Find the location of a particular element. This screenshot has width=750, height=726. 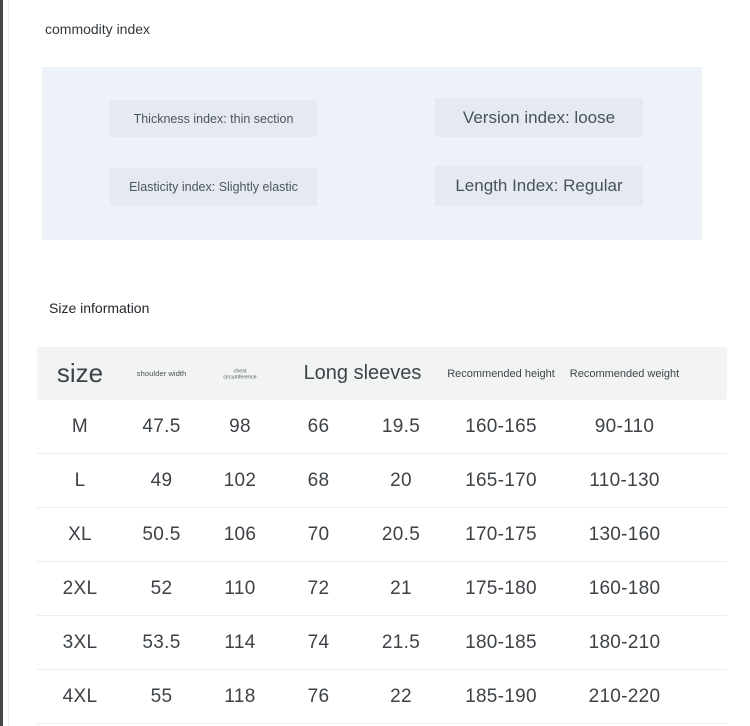

size-table-row-2xl: 2XL 52 110 72 21 175-180 160-180 is located at coordinates (382, 589).